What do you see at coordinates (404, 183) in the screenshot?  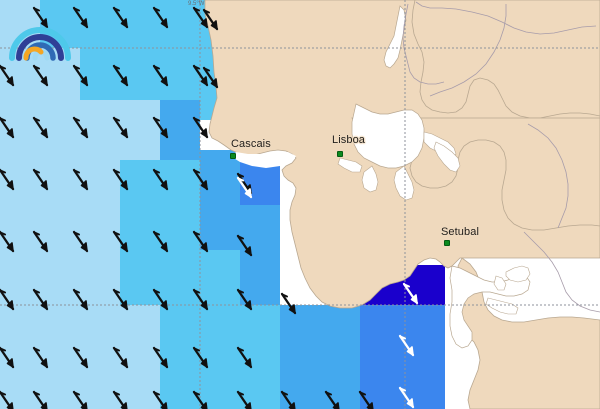 I see `estuary-creek-east-b` at bounding box center [404, 183].